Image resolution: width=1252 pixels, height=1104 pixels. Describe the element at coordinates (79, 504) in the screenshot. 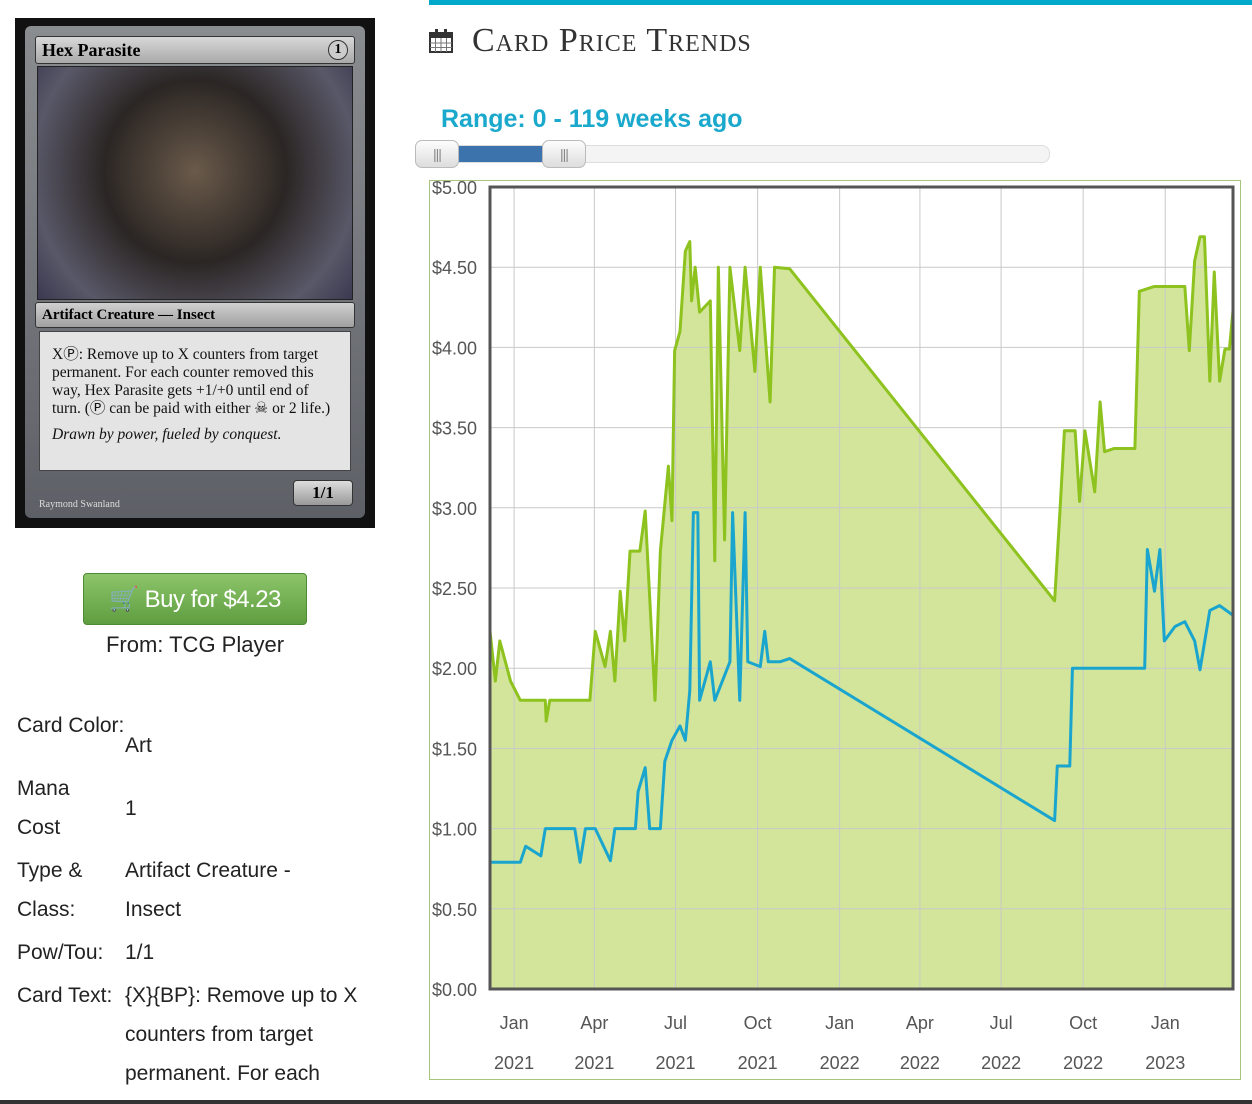

I see `card-artist: Raymond Swanland` at that location.